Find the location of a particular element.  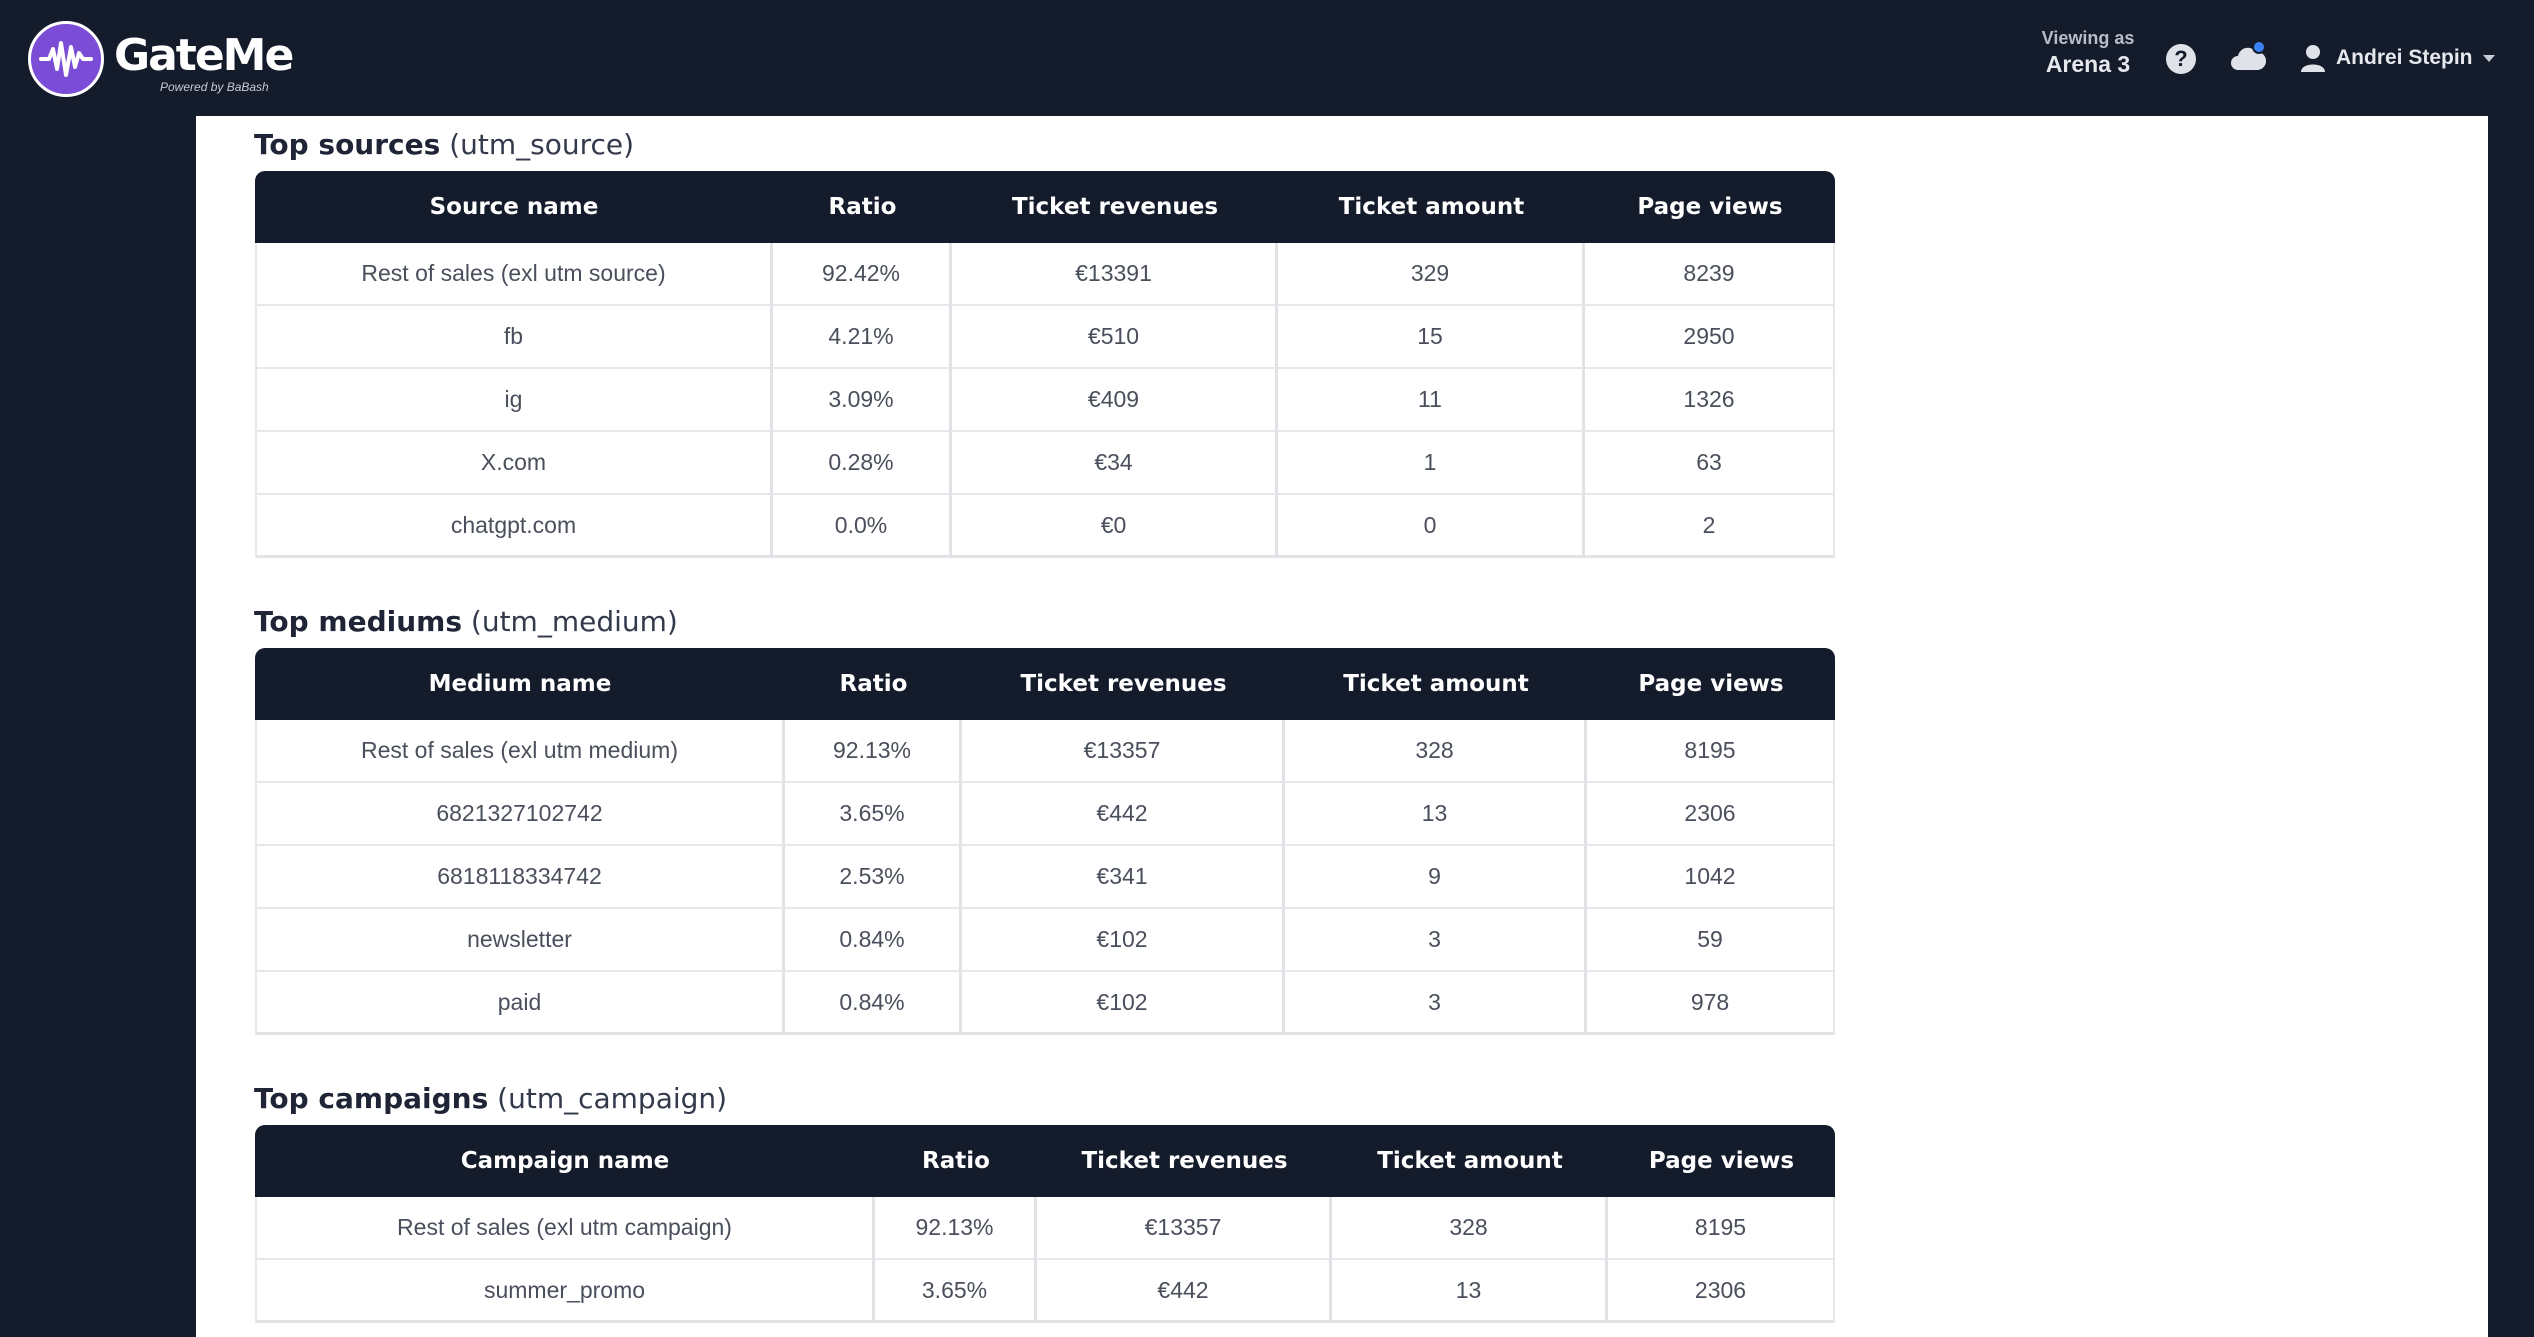

table-cell: 59 is located at coordinates (1711, 940).